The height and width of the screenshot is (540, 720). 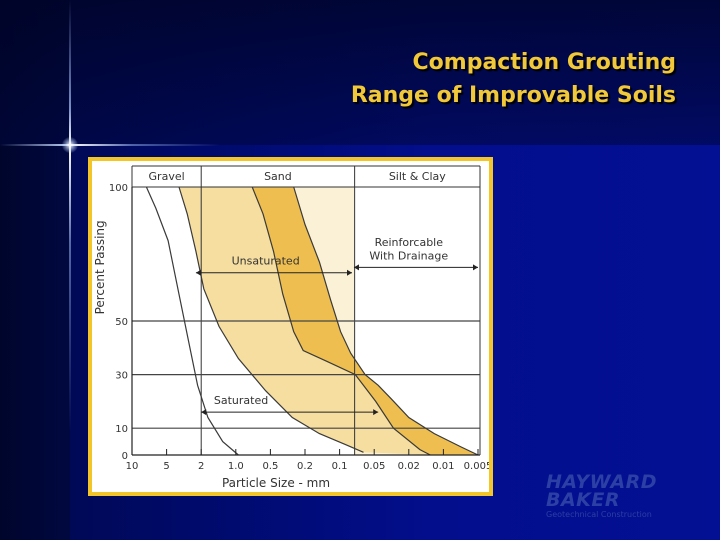 I want to click on y-tick-label: 10, so click(x=121, y=429).